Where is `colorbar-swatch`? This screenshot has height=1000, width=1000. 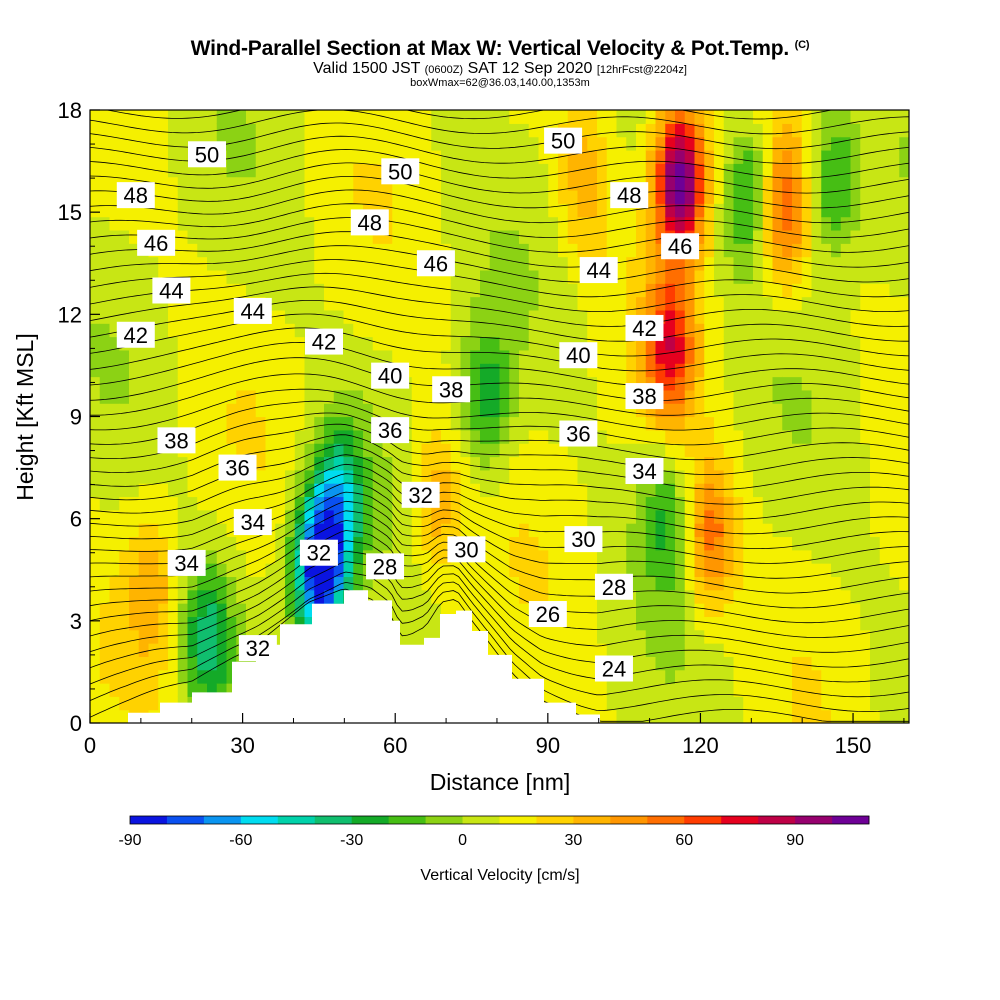
colorbar-swatch is located at coordinates (814, 820).